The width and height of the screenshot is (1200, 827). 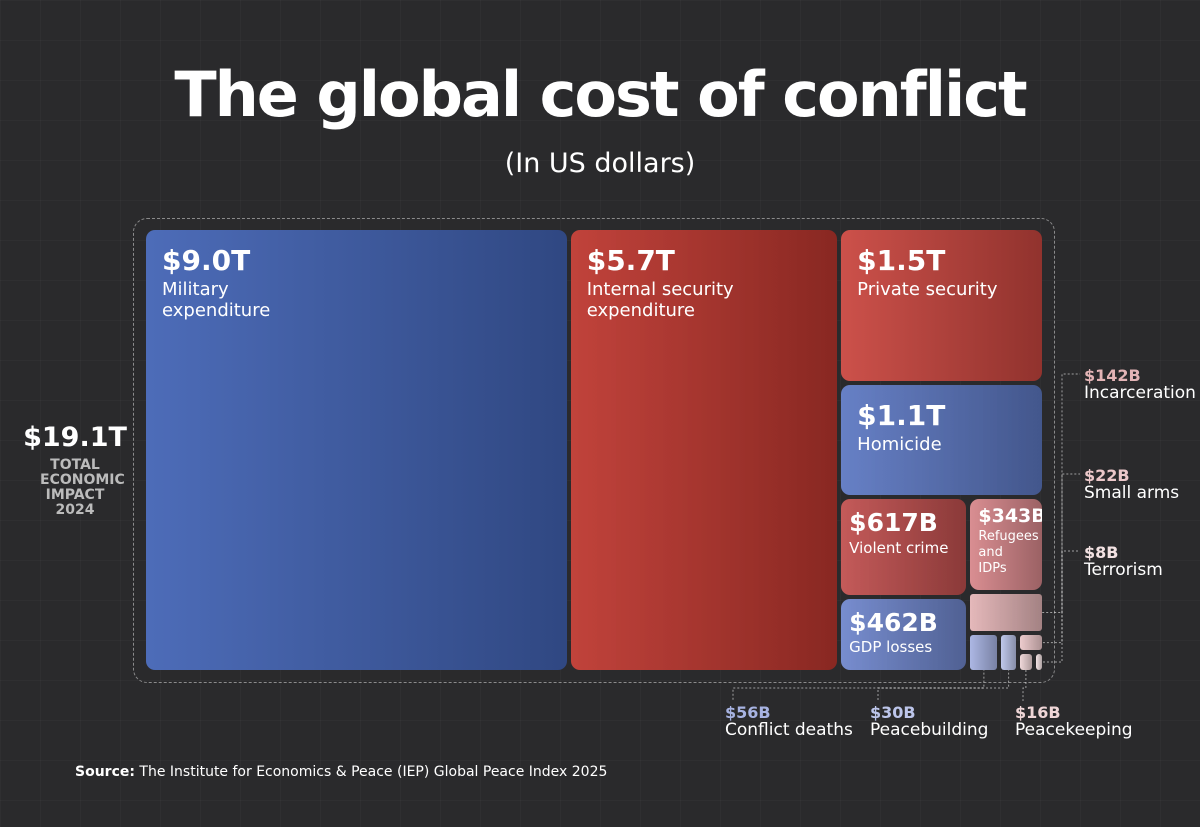 I want to click on callout-value: $16B, so click(x=1038, y=712).